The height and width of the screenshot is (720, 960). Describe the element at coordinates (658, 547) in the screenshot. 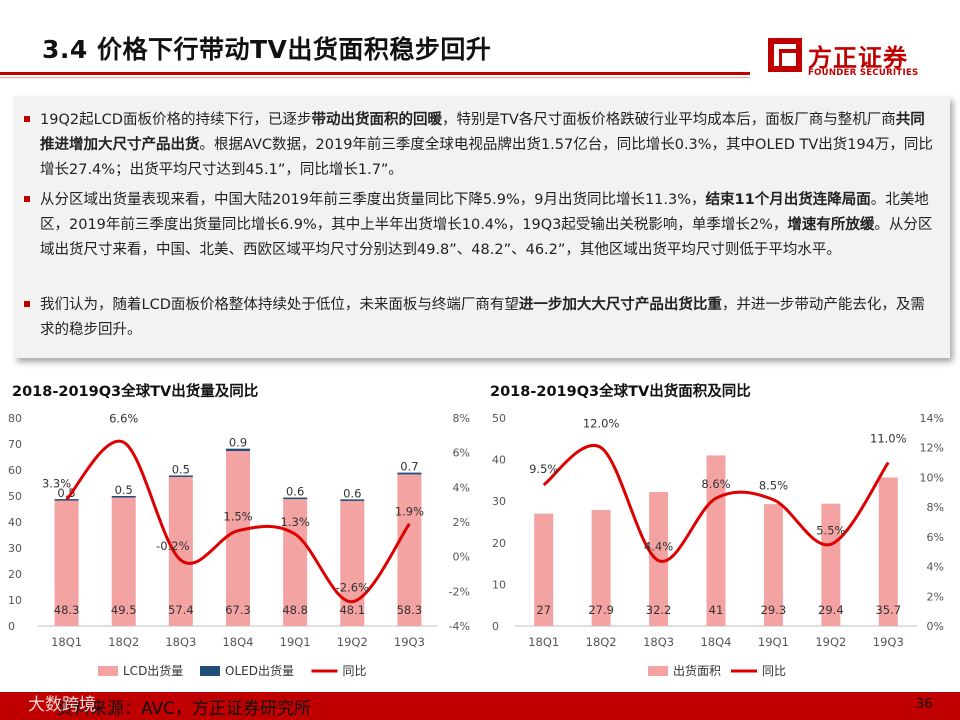

I see `line-data-label: 4.4%` at that location.